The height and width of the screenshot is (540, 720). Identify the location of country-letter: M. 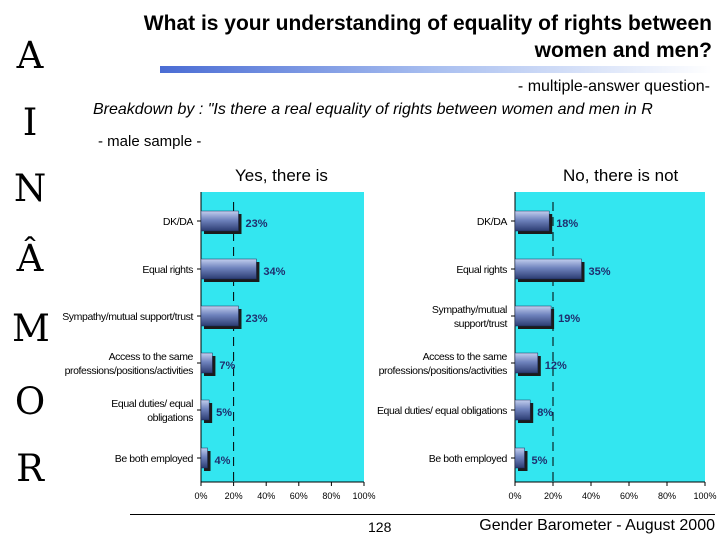
(31, 328).